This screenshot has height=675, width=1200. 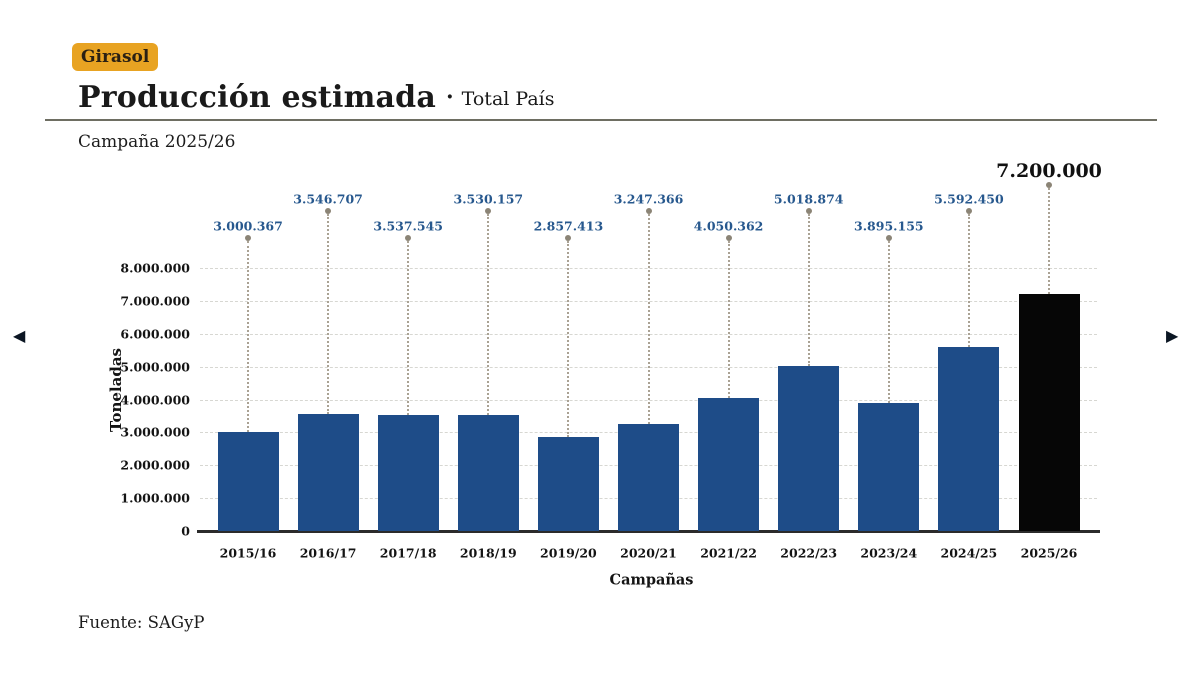 I want to click on x-axis-title: Campañas, so click(x=651, y=580).